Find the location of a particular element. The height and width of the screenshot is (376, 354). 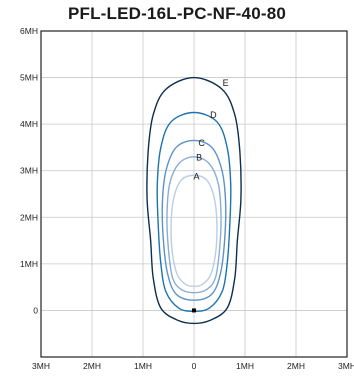

isoline-label-c: C is located at coordinates (201, 143).